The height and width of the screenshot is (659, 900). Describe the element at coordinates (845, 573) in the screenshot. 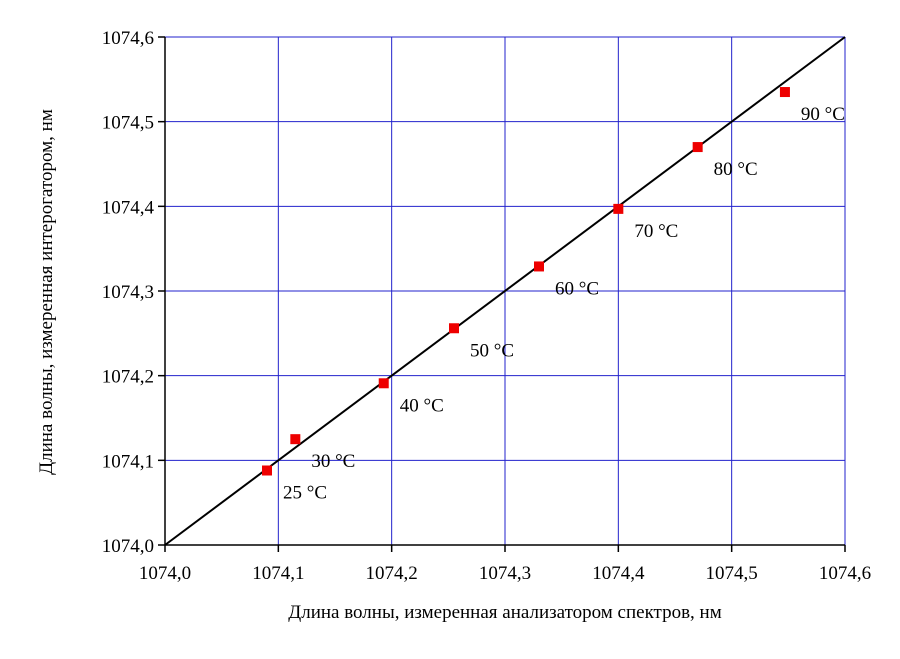

I see `x-tick-label: 1074,6` at that location.